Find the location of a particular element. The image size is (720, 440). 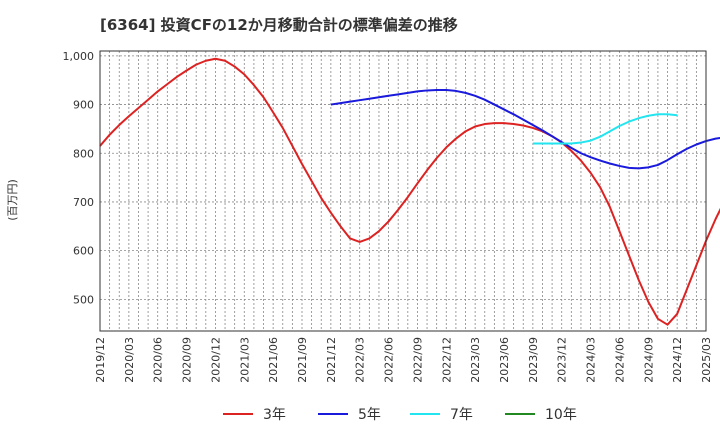

x-tick-label: 2024/12 is located at coordinates (677, 360).